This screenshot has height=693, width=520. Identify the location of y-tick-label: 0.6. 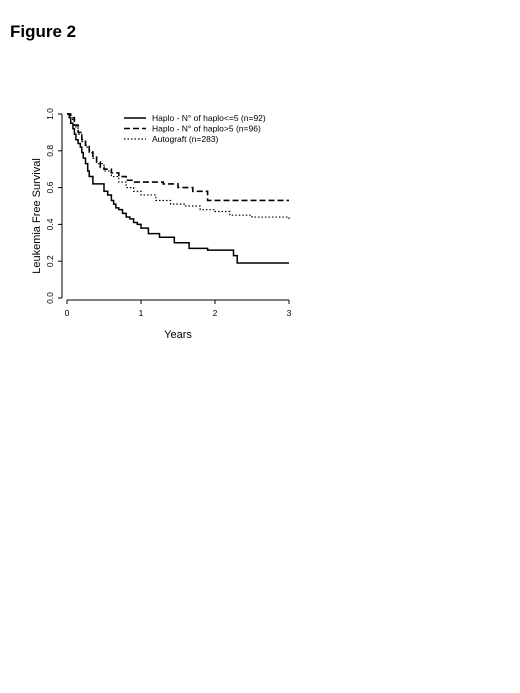
(50, 187).